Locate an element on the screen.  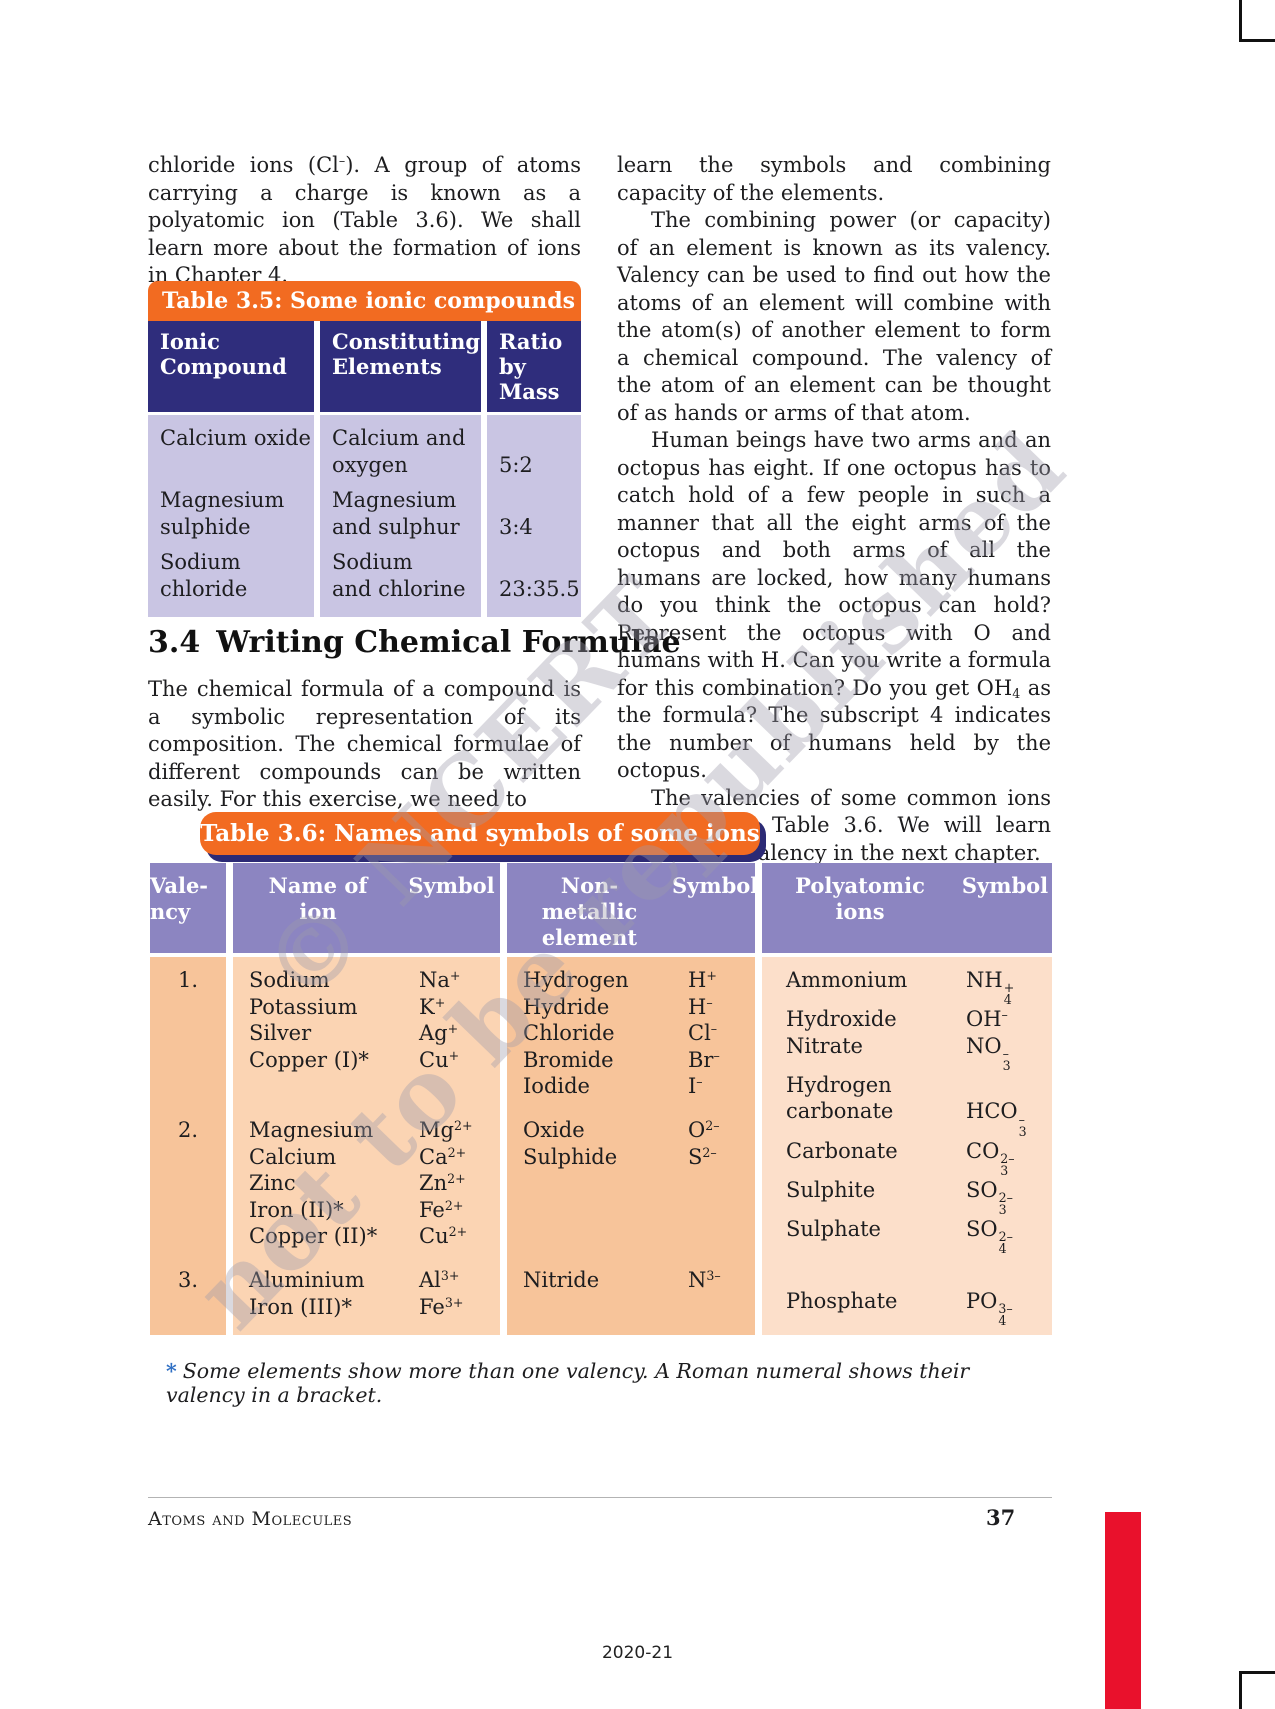
ion-symbol: Zn2+ is located at coordinates (442, 1183).